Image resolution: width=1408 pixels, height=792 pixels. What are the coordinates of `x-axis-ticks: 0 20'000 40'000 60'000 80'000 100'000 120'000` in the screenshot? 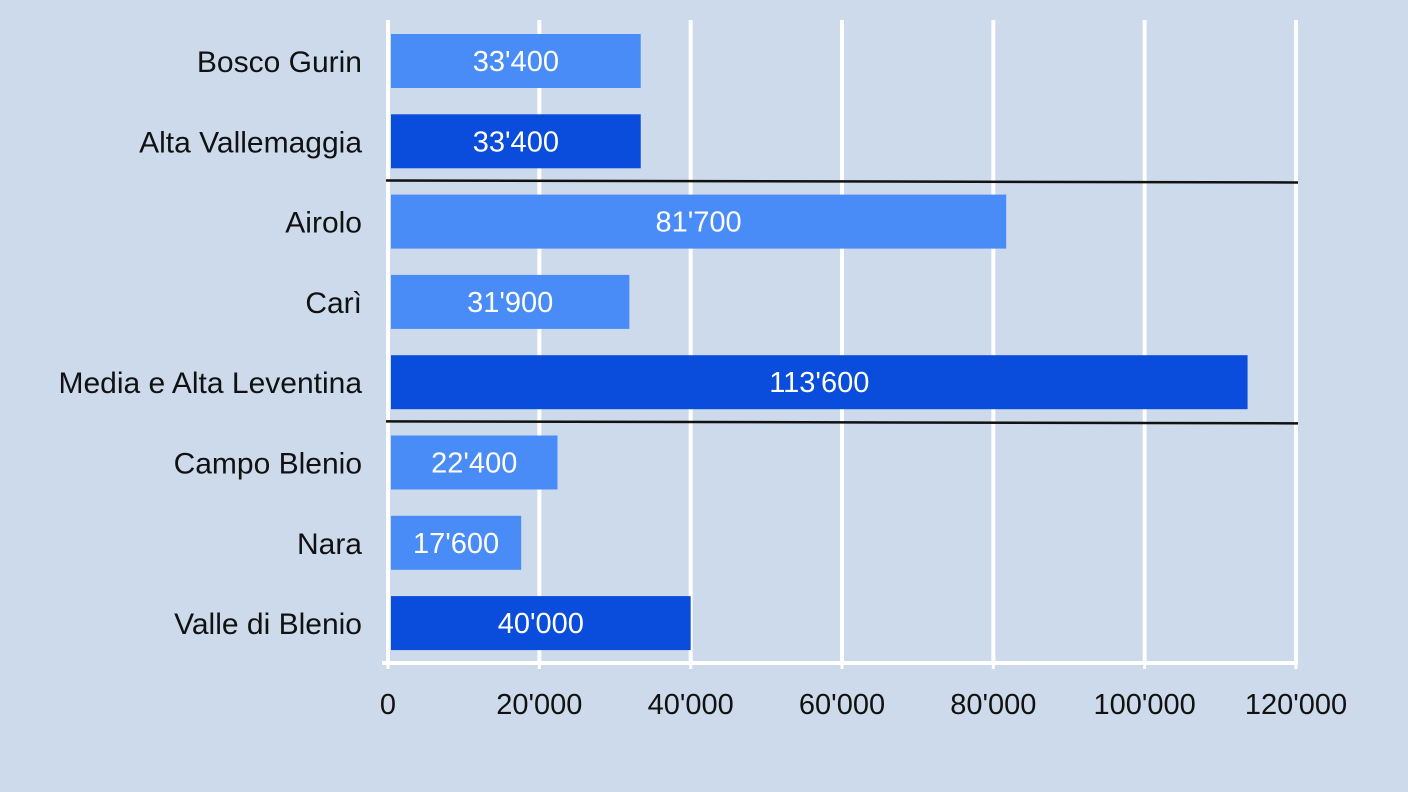 It's located at (863, 705).